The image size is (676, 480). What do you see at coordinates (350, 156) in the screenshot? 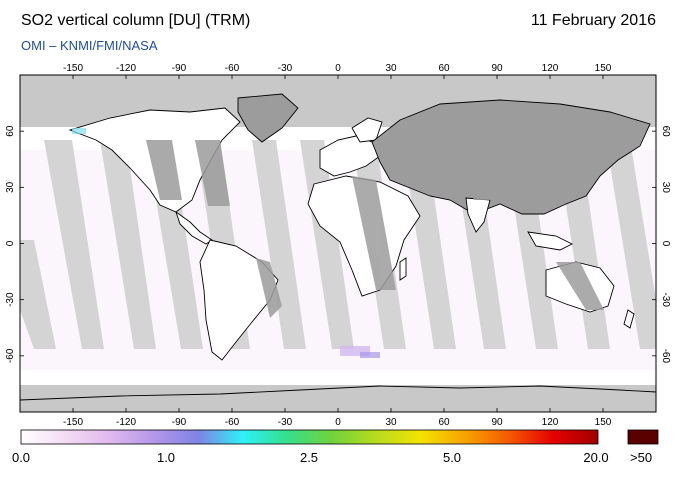
I see `europe` at bounding box center [350, 156].